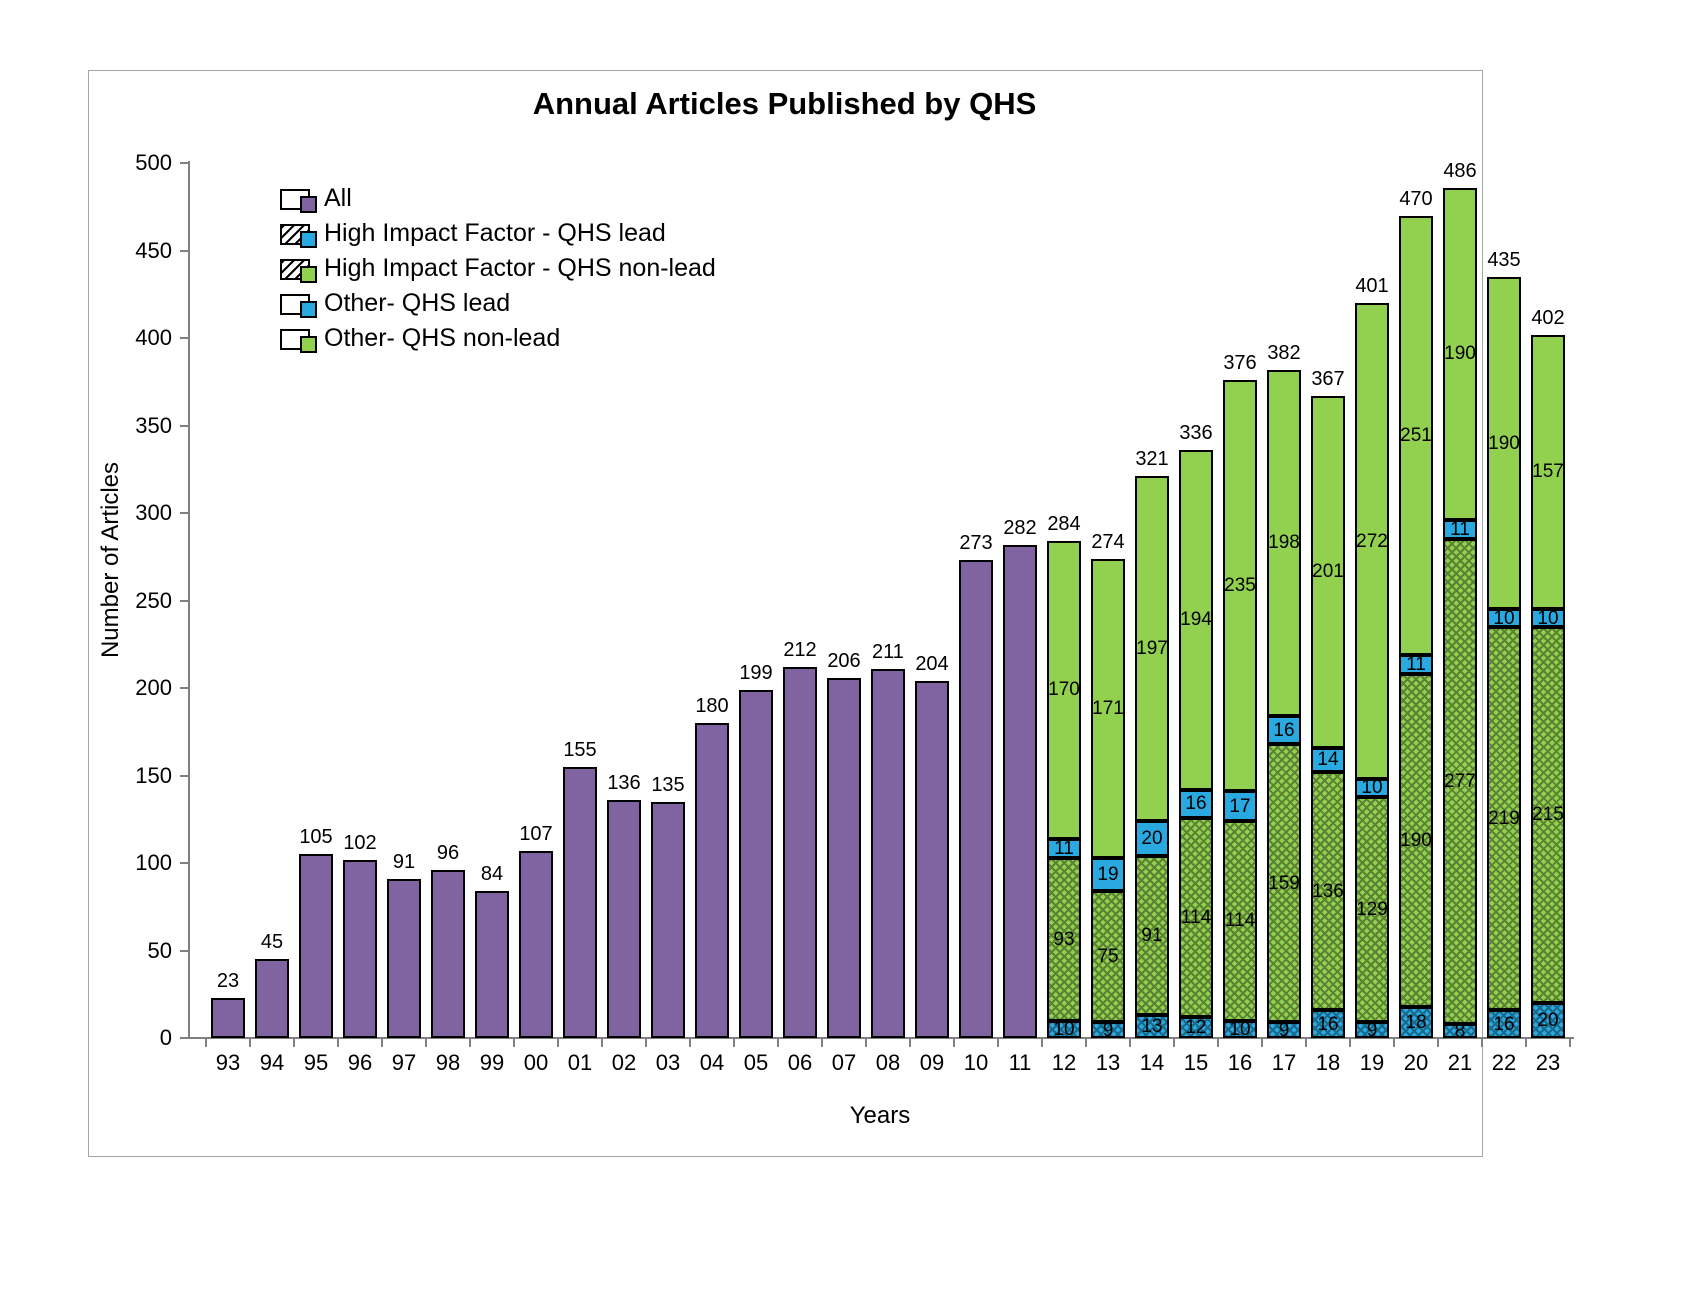 This screenshot has height=1301, width=1683. Describe the element at coordinates (800, 1062) in the screenshot. I see `x-tick-label-06: 06` at that location.